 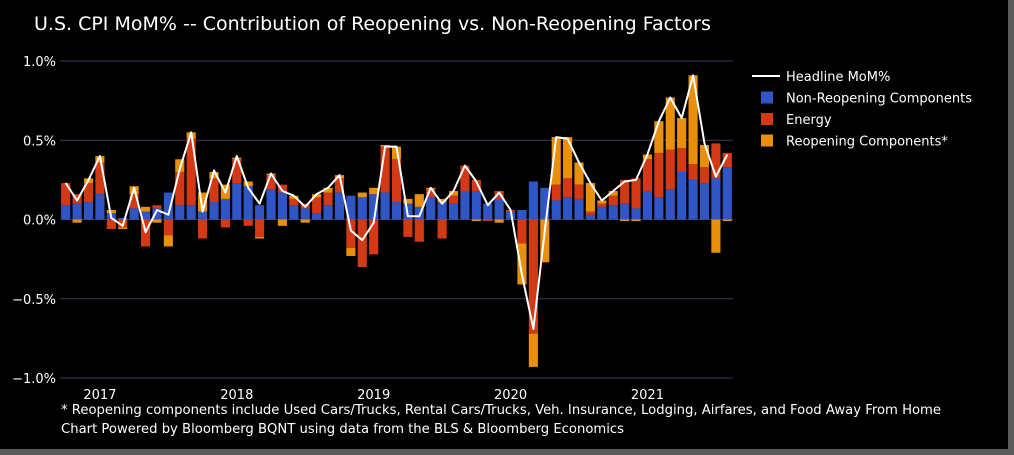 I want to click on window-edge-right, so click(x=1011, y=227).